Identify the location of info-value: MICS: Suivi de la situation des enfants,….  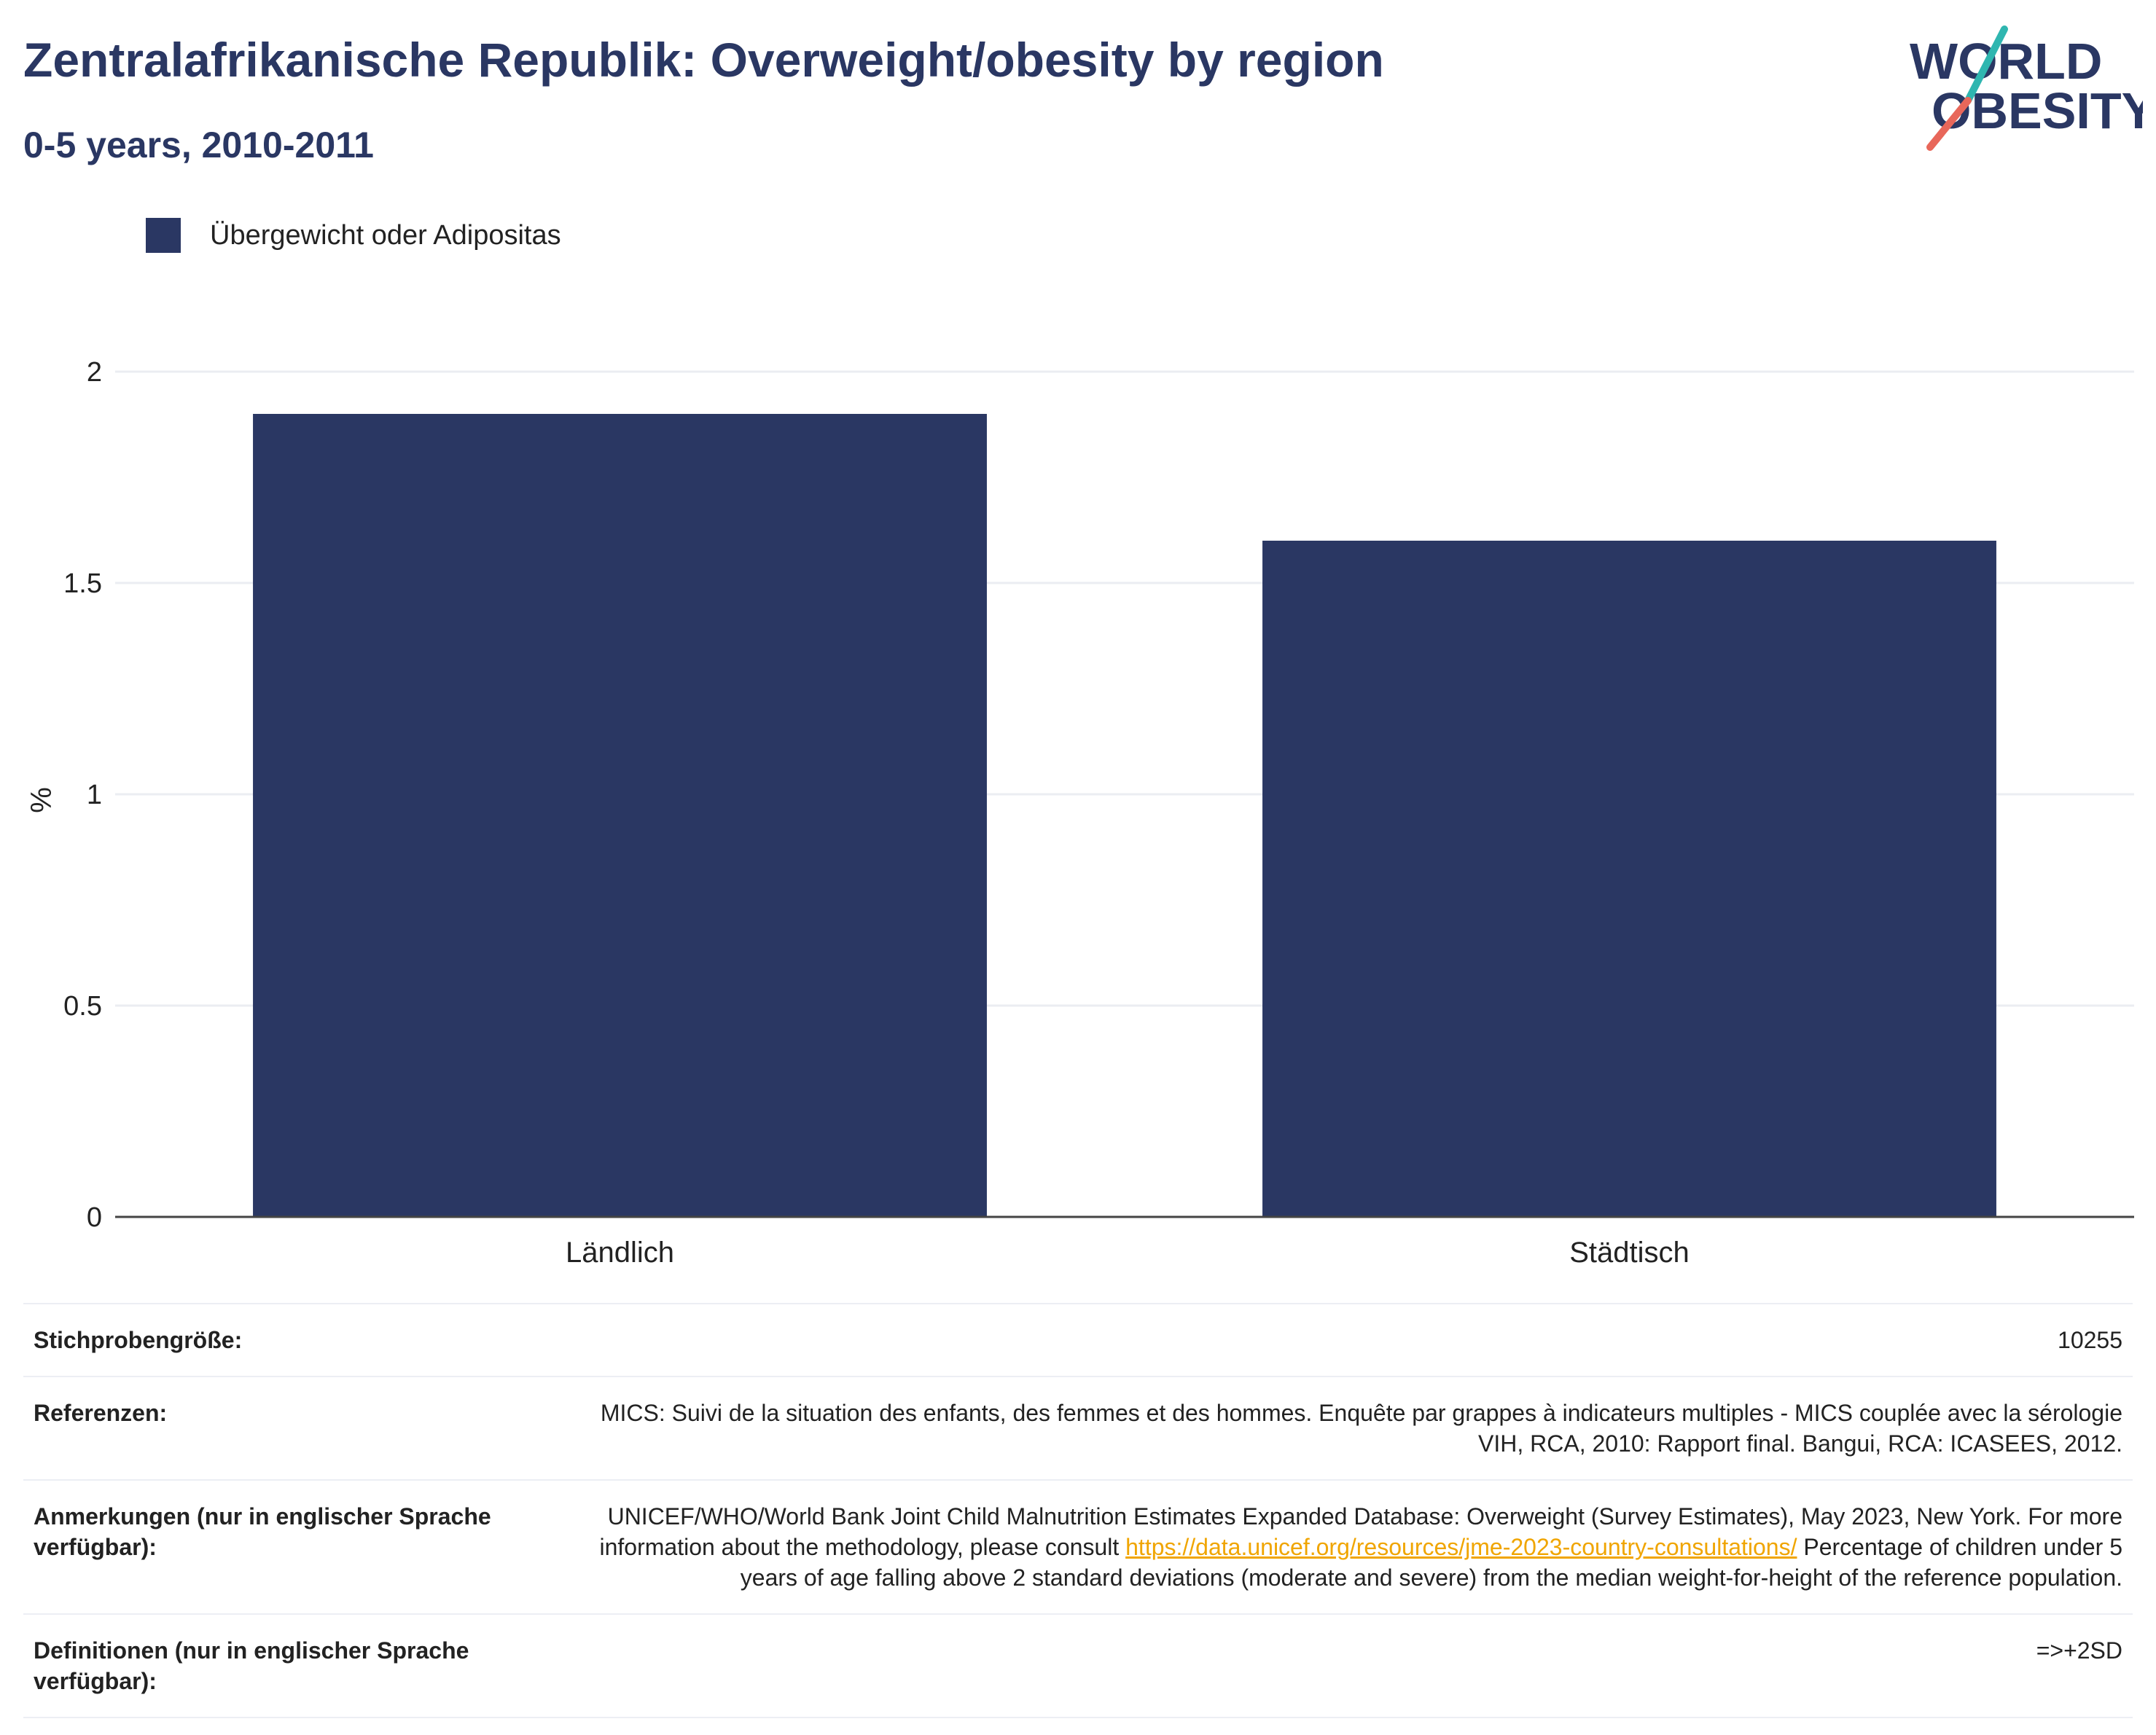
(1336, 1428).